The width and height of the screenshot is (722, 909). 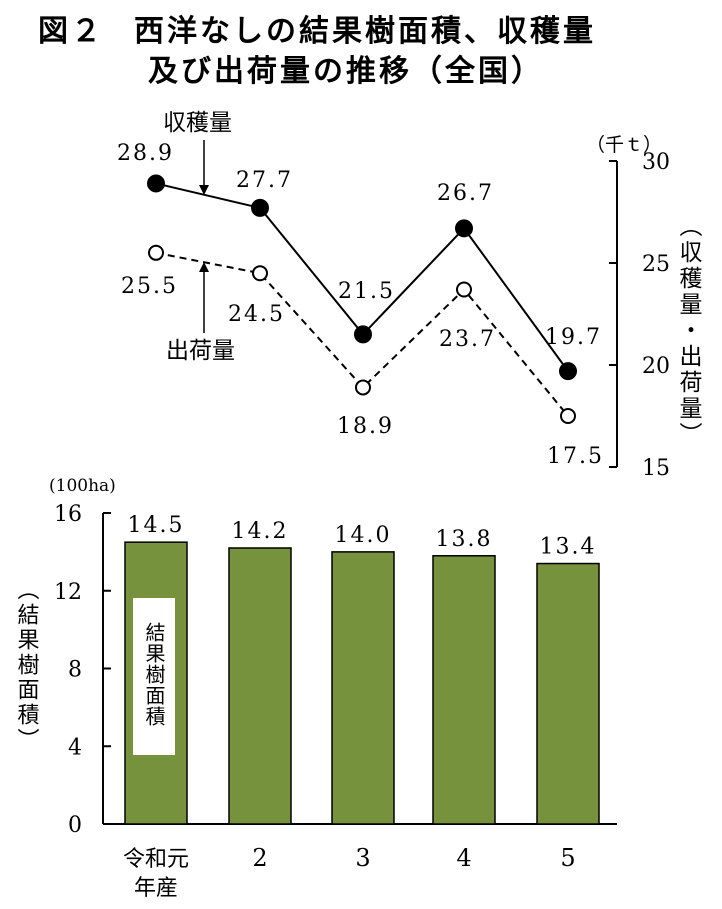 What do you see at coordinates (75, 670) in the screenshot?
I see `bar-y-tick-label: 8` at bounding box center [75, 670].